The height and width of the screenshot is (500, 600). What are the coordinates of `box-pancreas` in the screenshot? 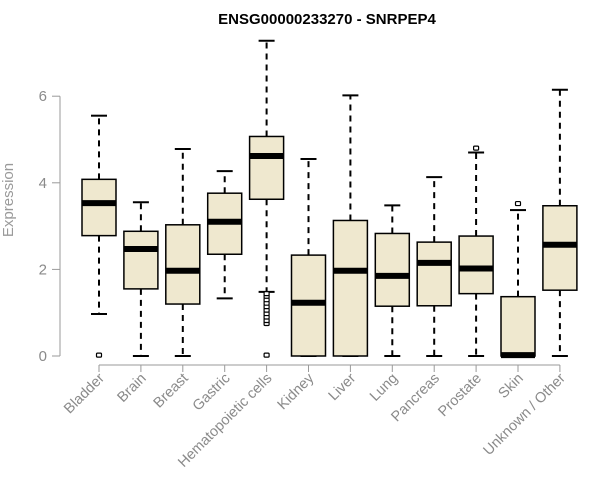 It's located at (434, 266).